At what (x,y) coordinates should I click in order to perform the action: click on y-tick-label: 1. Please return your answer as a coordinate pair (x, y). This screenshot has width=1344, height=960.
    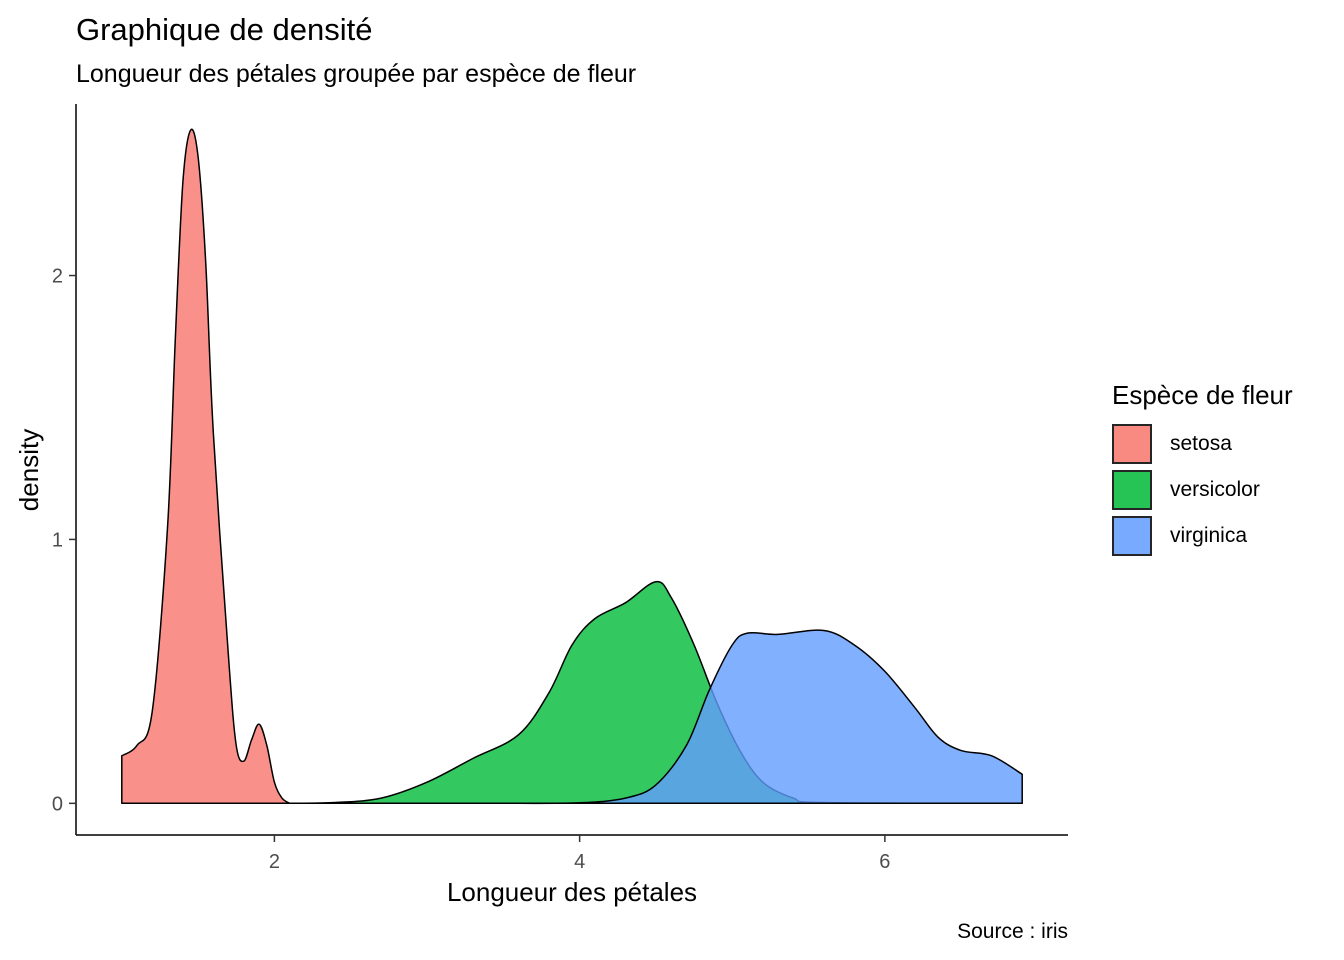
    Looking at the image, I should click on (57, 540).